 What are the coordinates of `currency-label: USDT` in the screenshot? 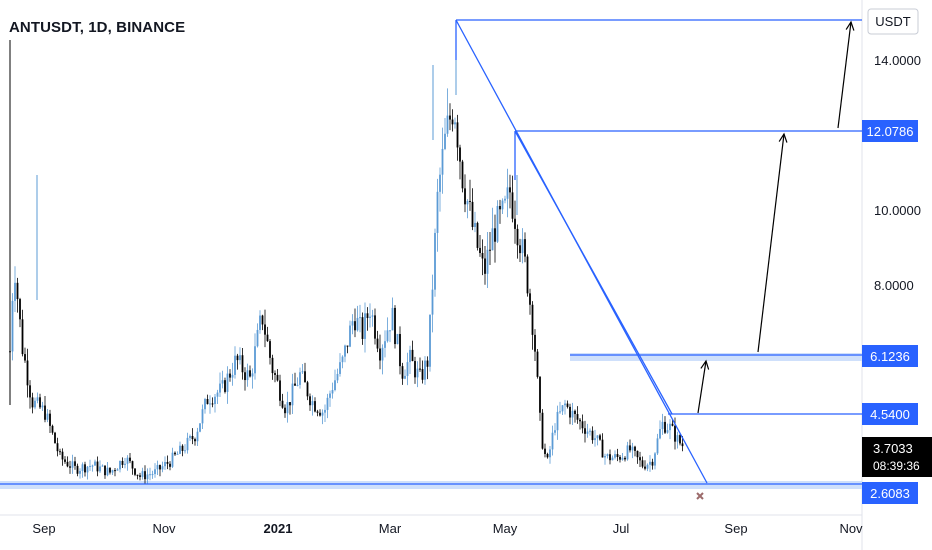 It's located at (892, 21).